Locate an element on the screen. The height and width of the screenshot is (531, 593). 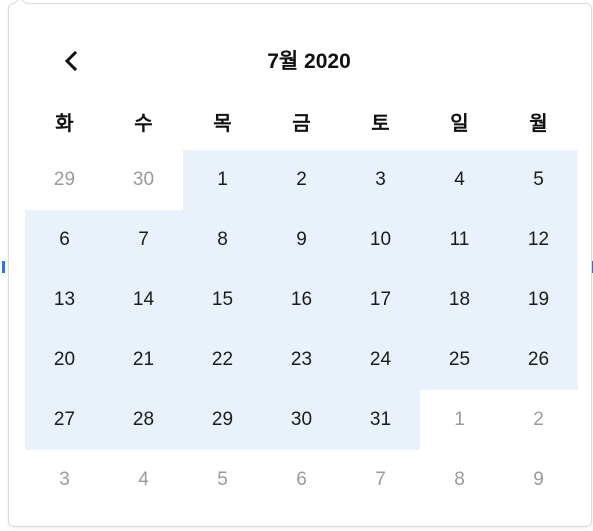
other-month-day: 1 is located at coordinates (459, 419).